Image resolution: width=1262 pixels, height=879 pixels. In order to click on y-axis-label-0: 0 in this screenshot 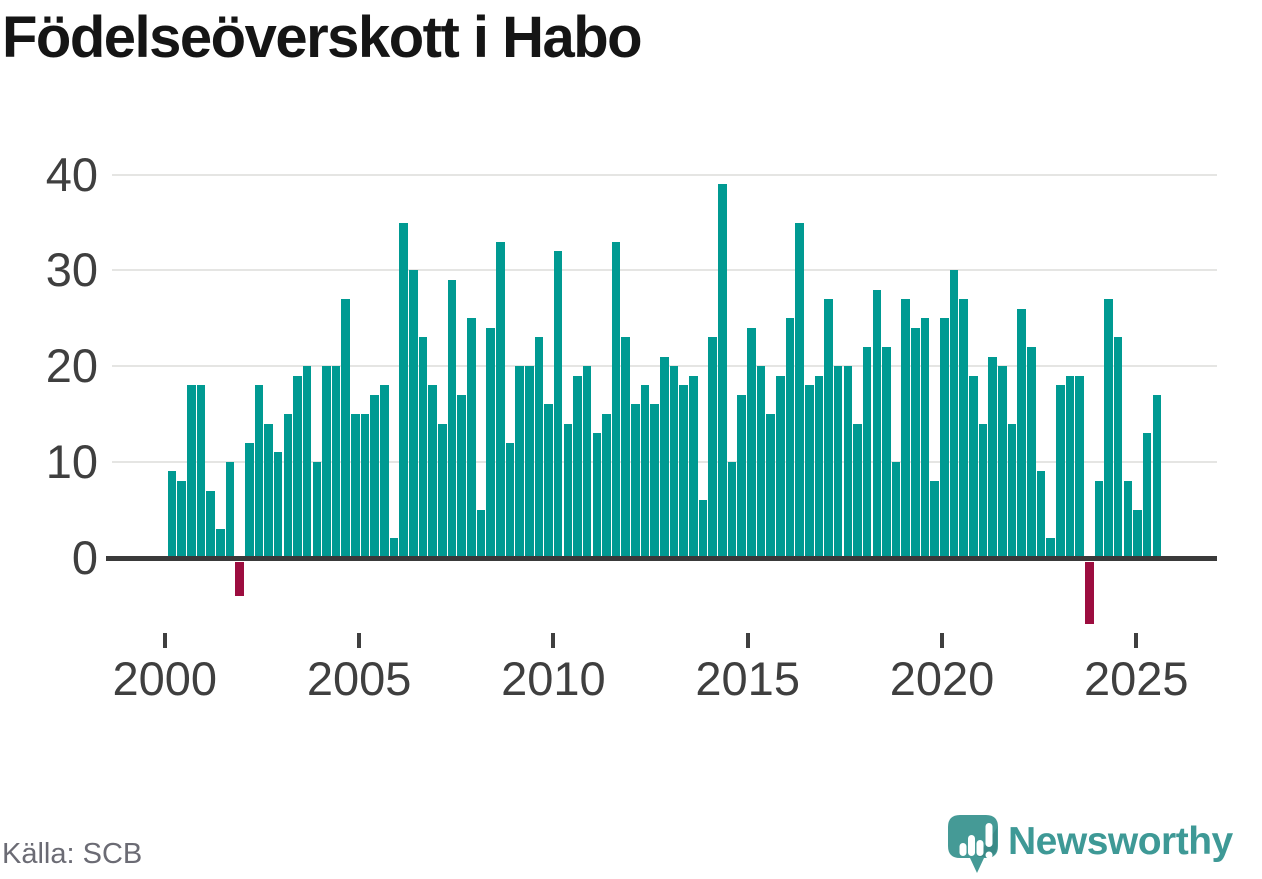, I will do `click(84, 557)`.